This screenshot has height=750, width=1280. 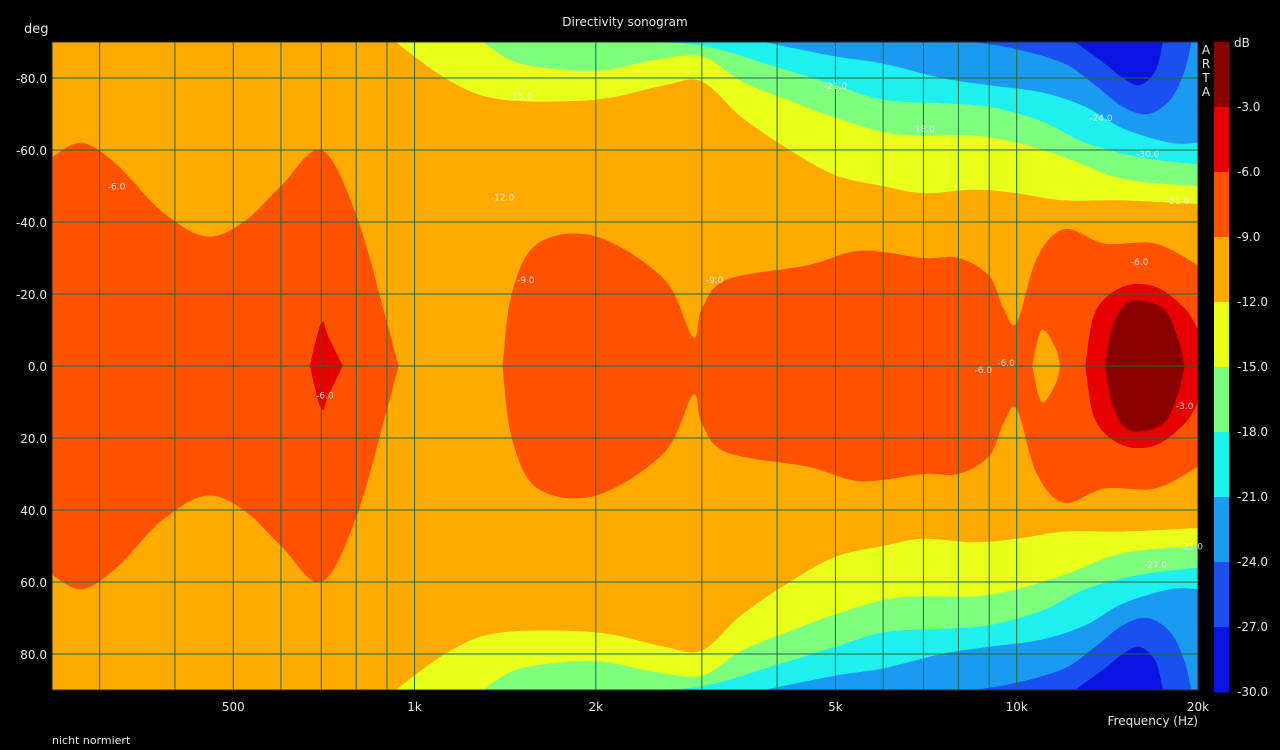 What do you see at coordinates (1206, 64) in the screenshot?
I see `brand-letter: R` at bounding box center [1206, 64].